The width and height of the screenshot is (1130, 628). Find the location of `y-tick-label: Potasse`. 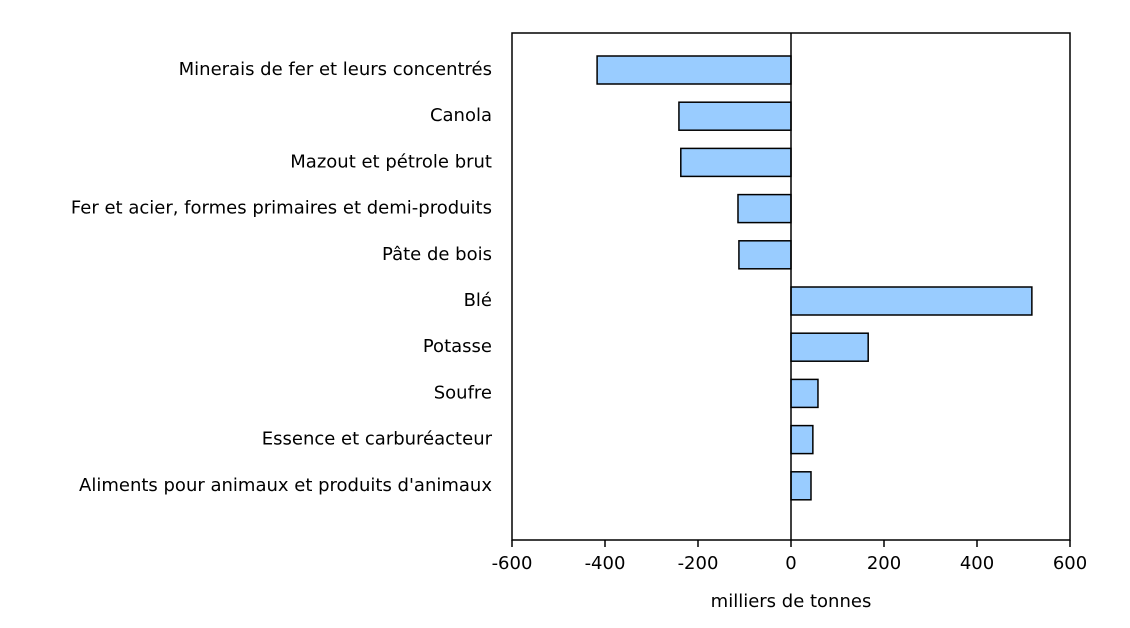

y-tick-label: Potasse is located at coordinates (457, 346).